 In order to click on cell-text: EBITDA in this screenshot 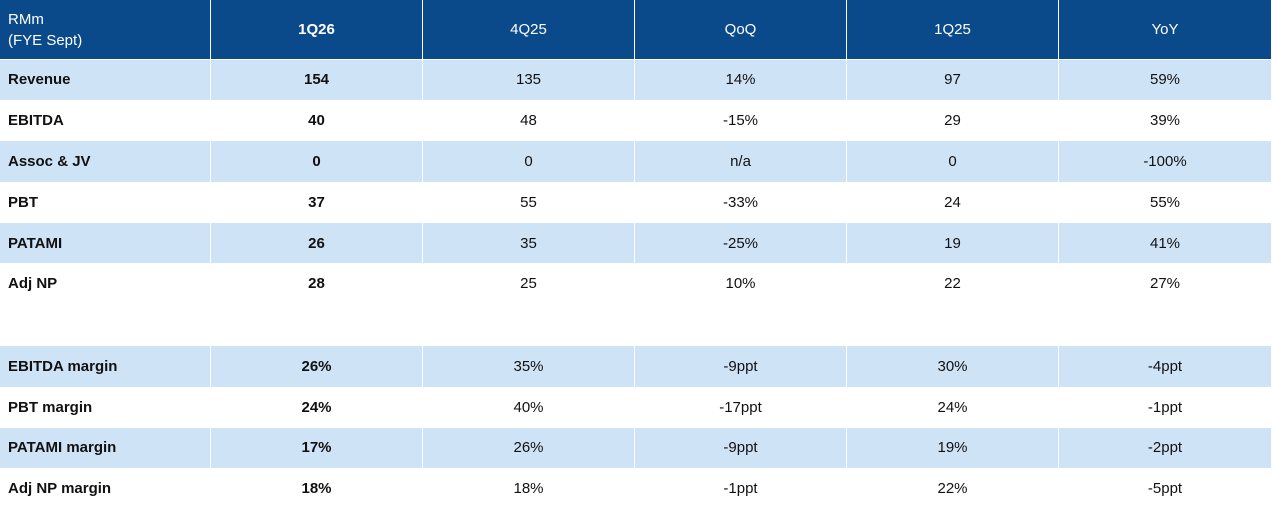, I will do `click(36, 121)`.